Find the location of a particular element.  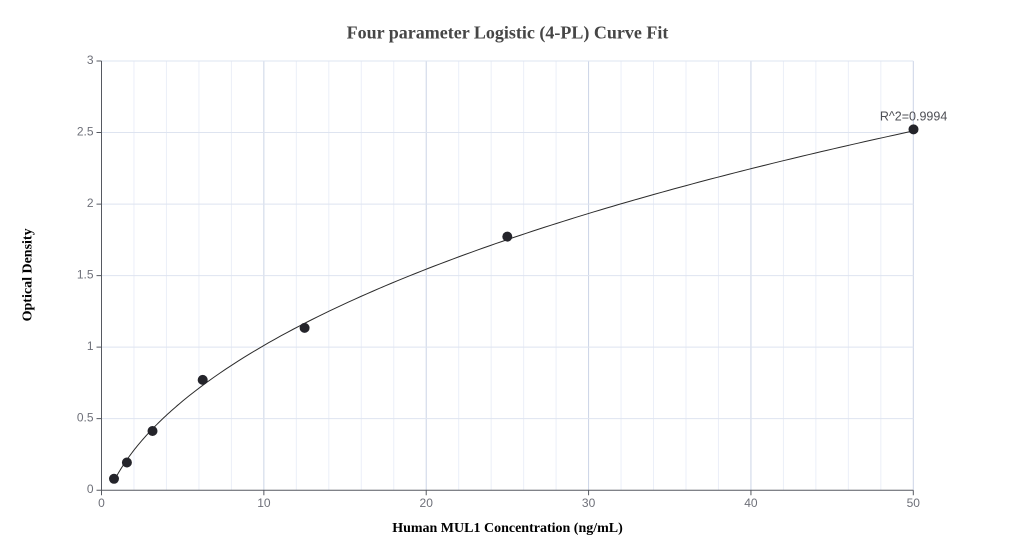

svg-text: Optical Density is located at coordinates (28, 274).